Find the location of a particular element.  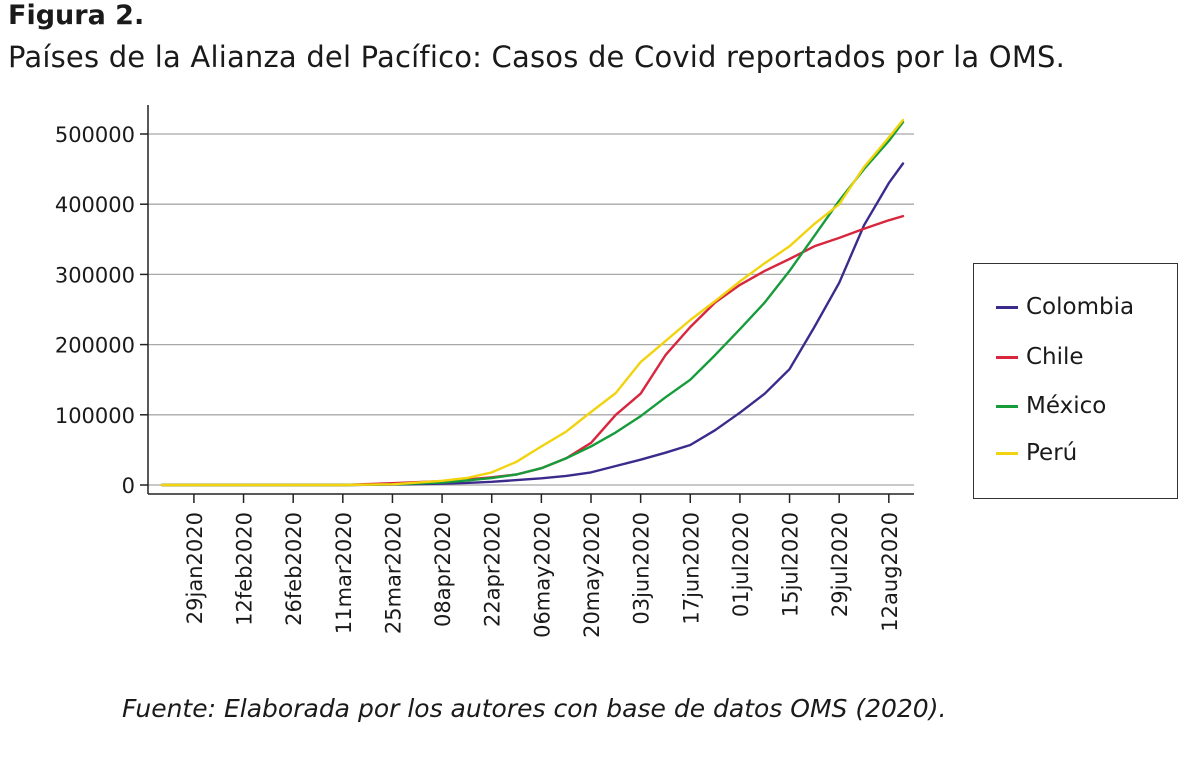

legend-swatch-colombia is located at coordinates (1007, 307).